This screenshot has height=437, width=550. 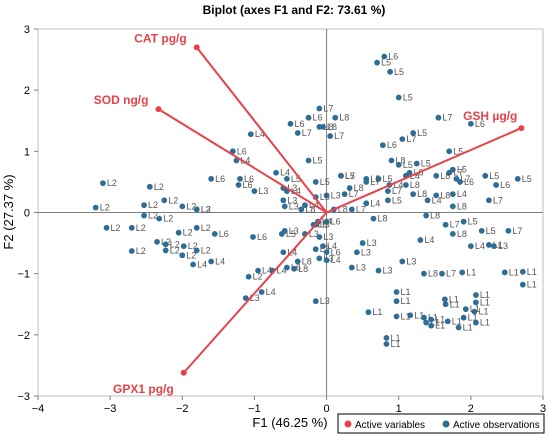 What do you see at coordinates (490, 116) in the screenshot?
I see `variable-label: GSH µg/g` at bounding box center [490, 116].